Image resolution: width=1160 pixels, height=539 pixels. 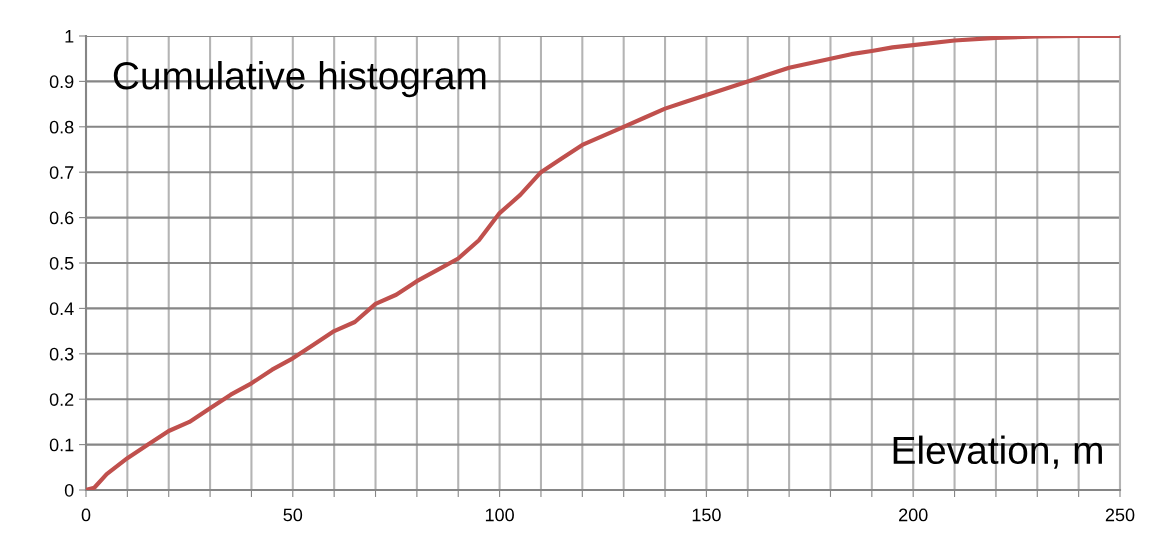 I want to click on y-tick-label: 0.8, so click(x=61, y=127).